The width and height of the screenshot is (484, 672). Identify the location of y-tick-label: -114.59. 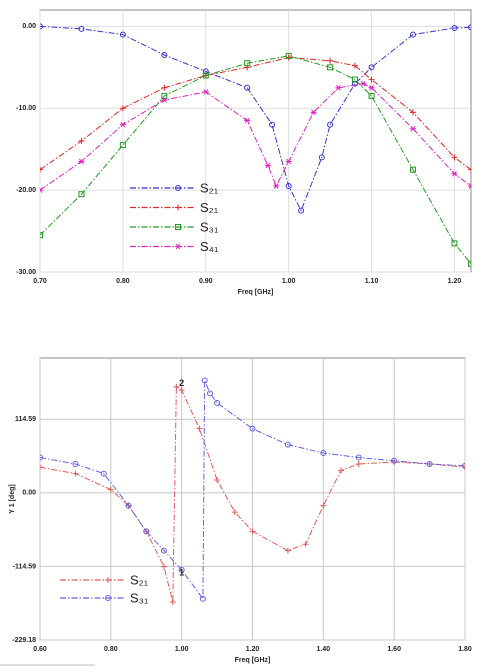
(24, 566).